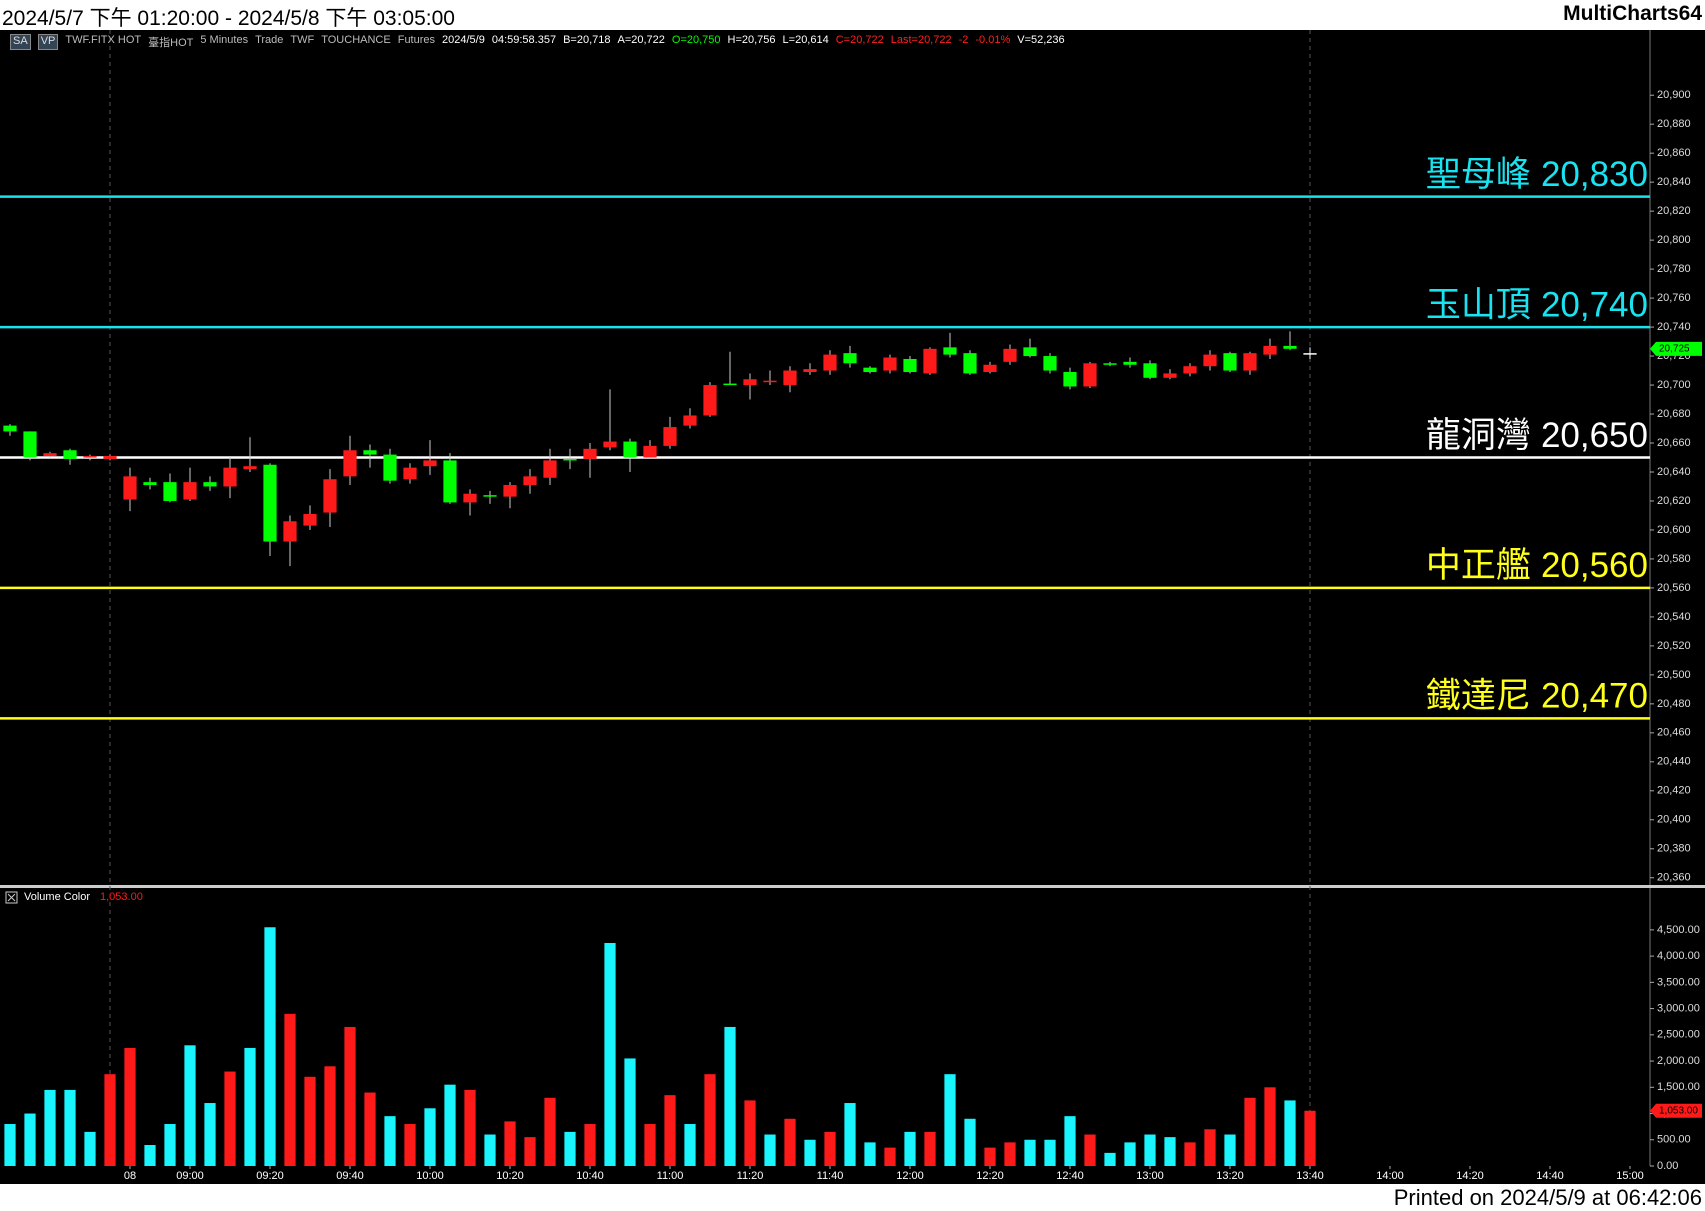 This screenshot has height=1211, width=1705. I want to click on y-tick-label: 20,860, so click(1674, 153).